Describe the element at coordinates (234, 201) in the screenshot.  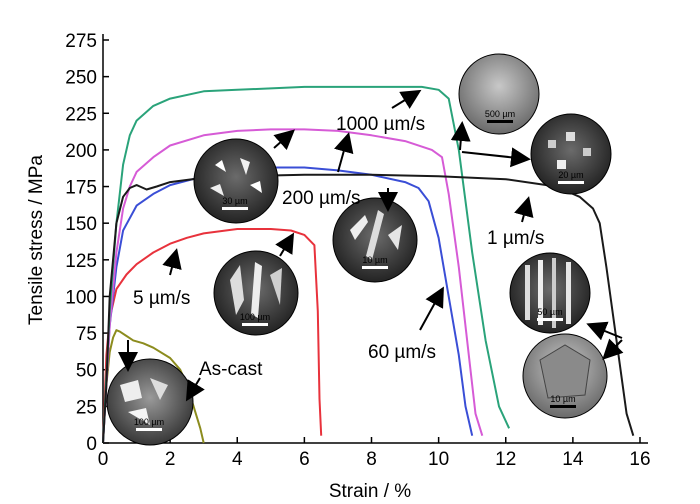
I see `micrograph-scale-label: 30 µm` at that location.